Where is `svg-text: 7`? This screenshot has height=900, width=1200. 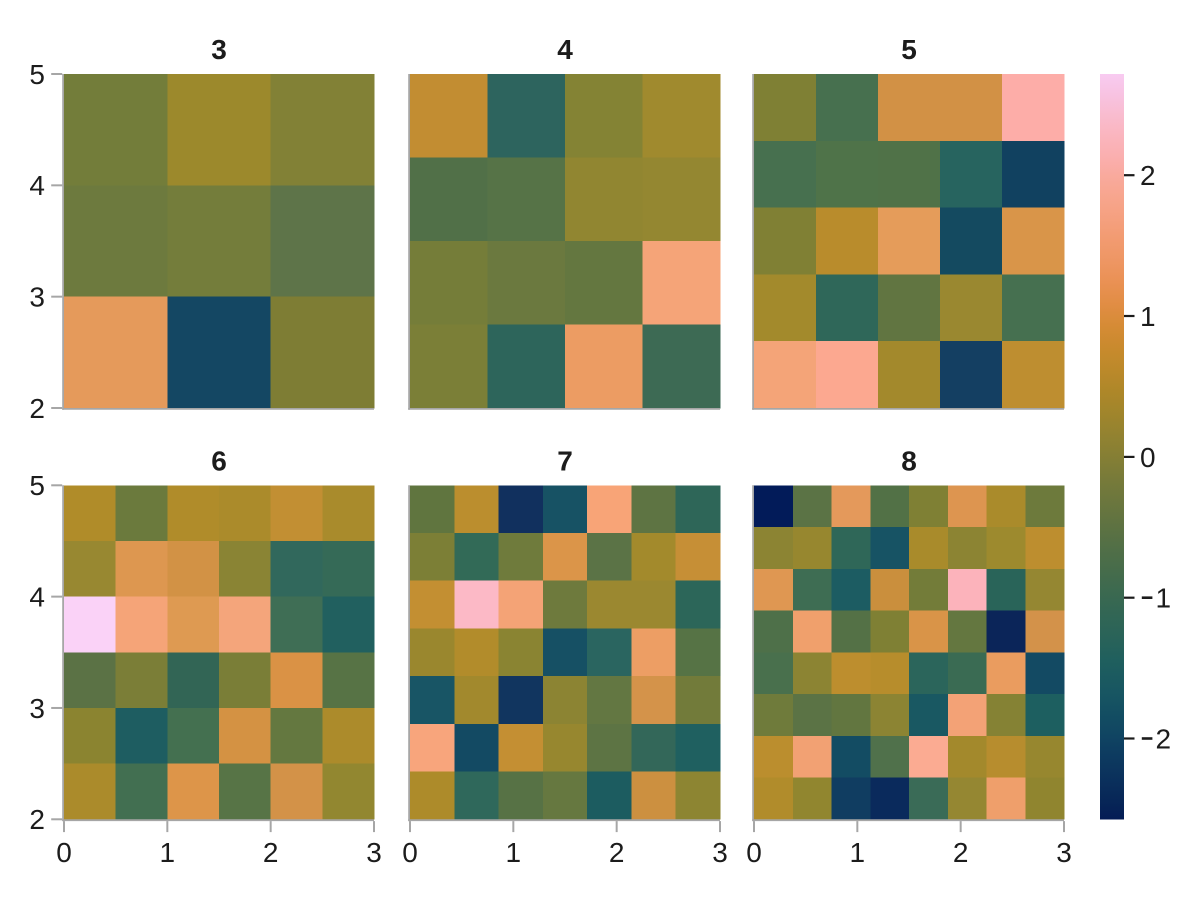
svg-text: 7 is located at coordinates (565, 460).